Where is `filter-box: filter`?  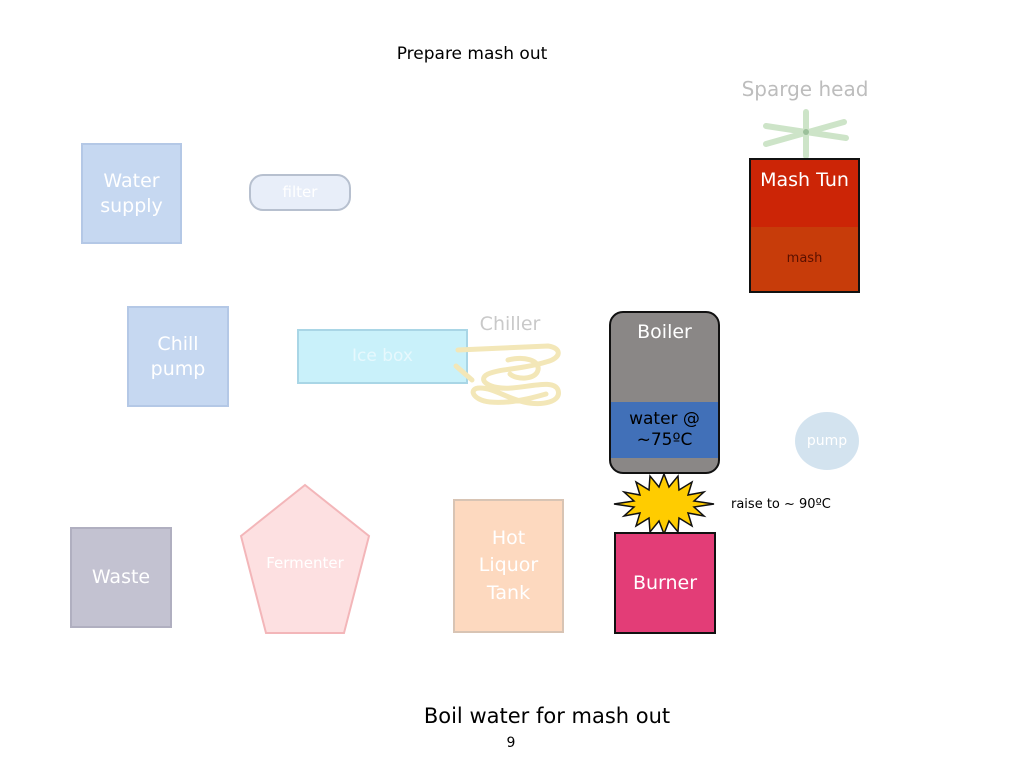 filter-box: filter is located at coordinates (300, 192).